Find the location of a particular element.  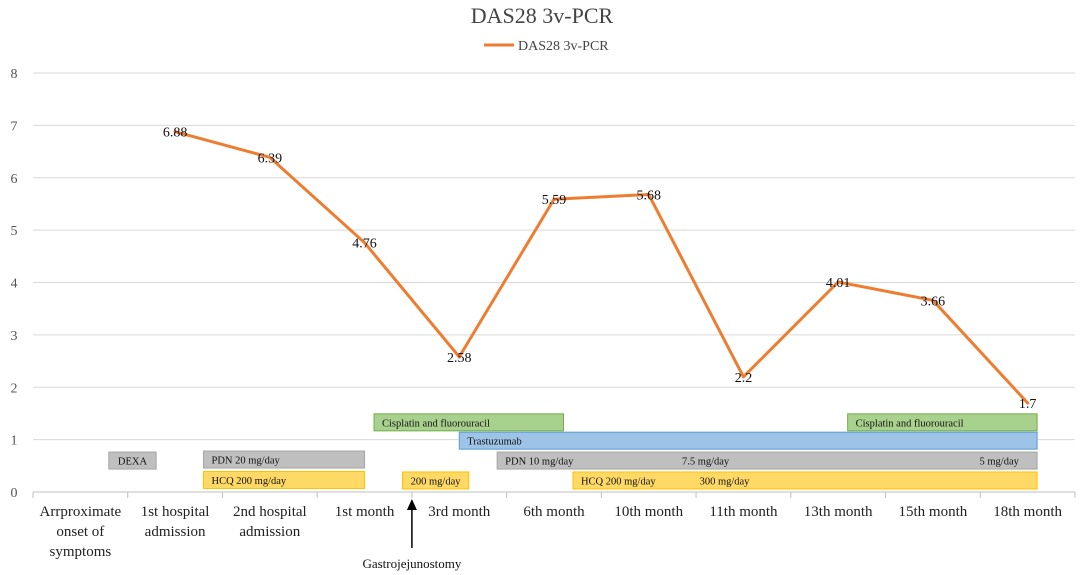

treatment-bar-label: Trastuzumab is located at coordinates (494, 442).